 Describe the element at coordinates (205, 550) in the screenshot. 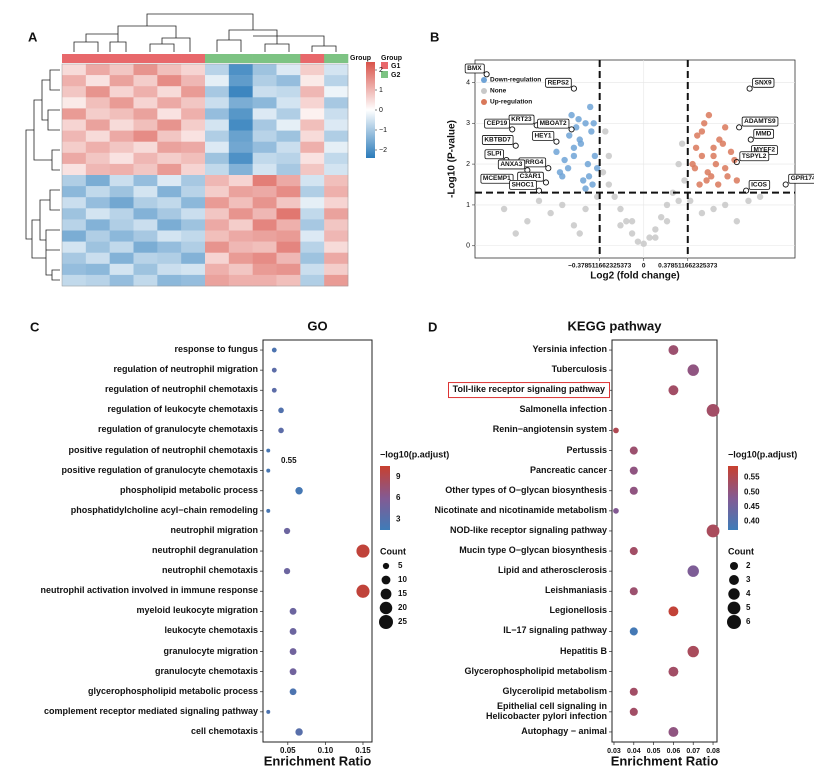

I see `category-label: neutrophil degranulation` at that location.